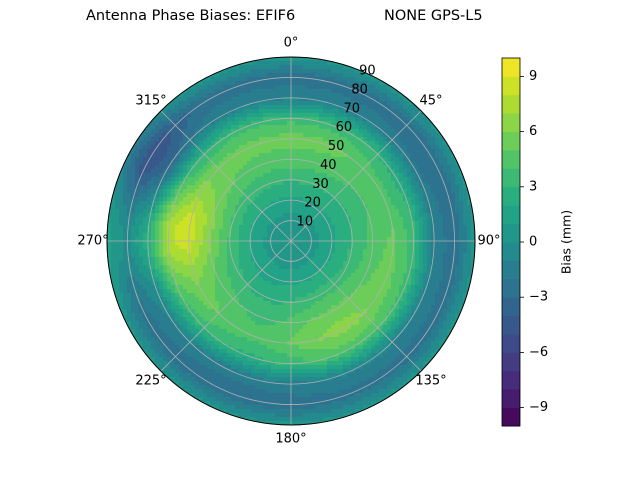  I want to click on azimuth-tick-label: 180°, so click(290, 439).